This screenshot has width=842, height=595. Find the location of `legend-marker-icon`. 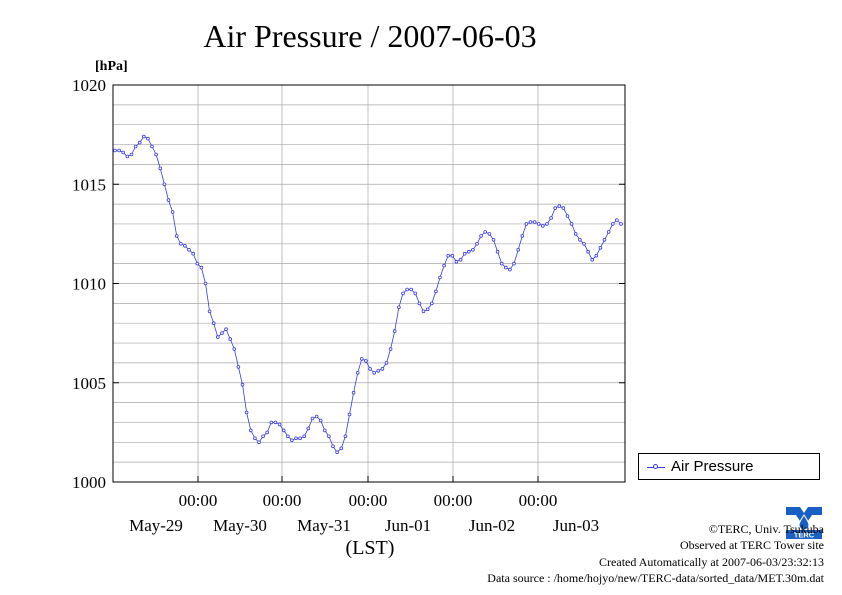

legend-marker-icon is located at coordinates (655, 466).